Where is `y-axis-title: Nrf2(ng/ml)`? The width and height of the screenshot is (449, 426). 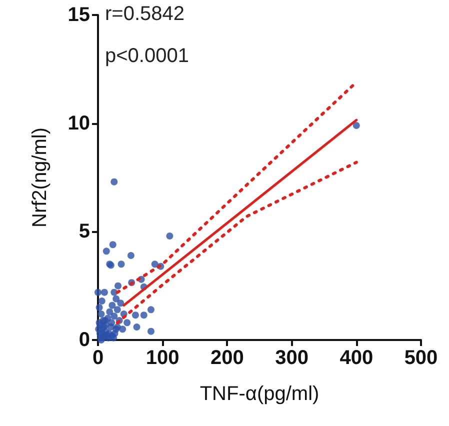
y-axis-title: Nrf2(ng/ml) is located at coordinates (40, 177).